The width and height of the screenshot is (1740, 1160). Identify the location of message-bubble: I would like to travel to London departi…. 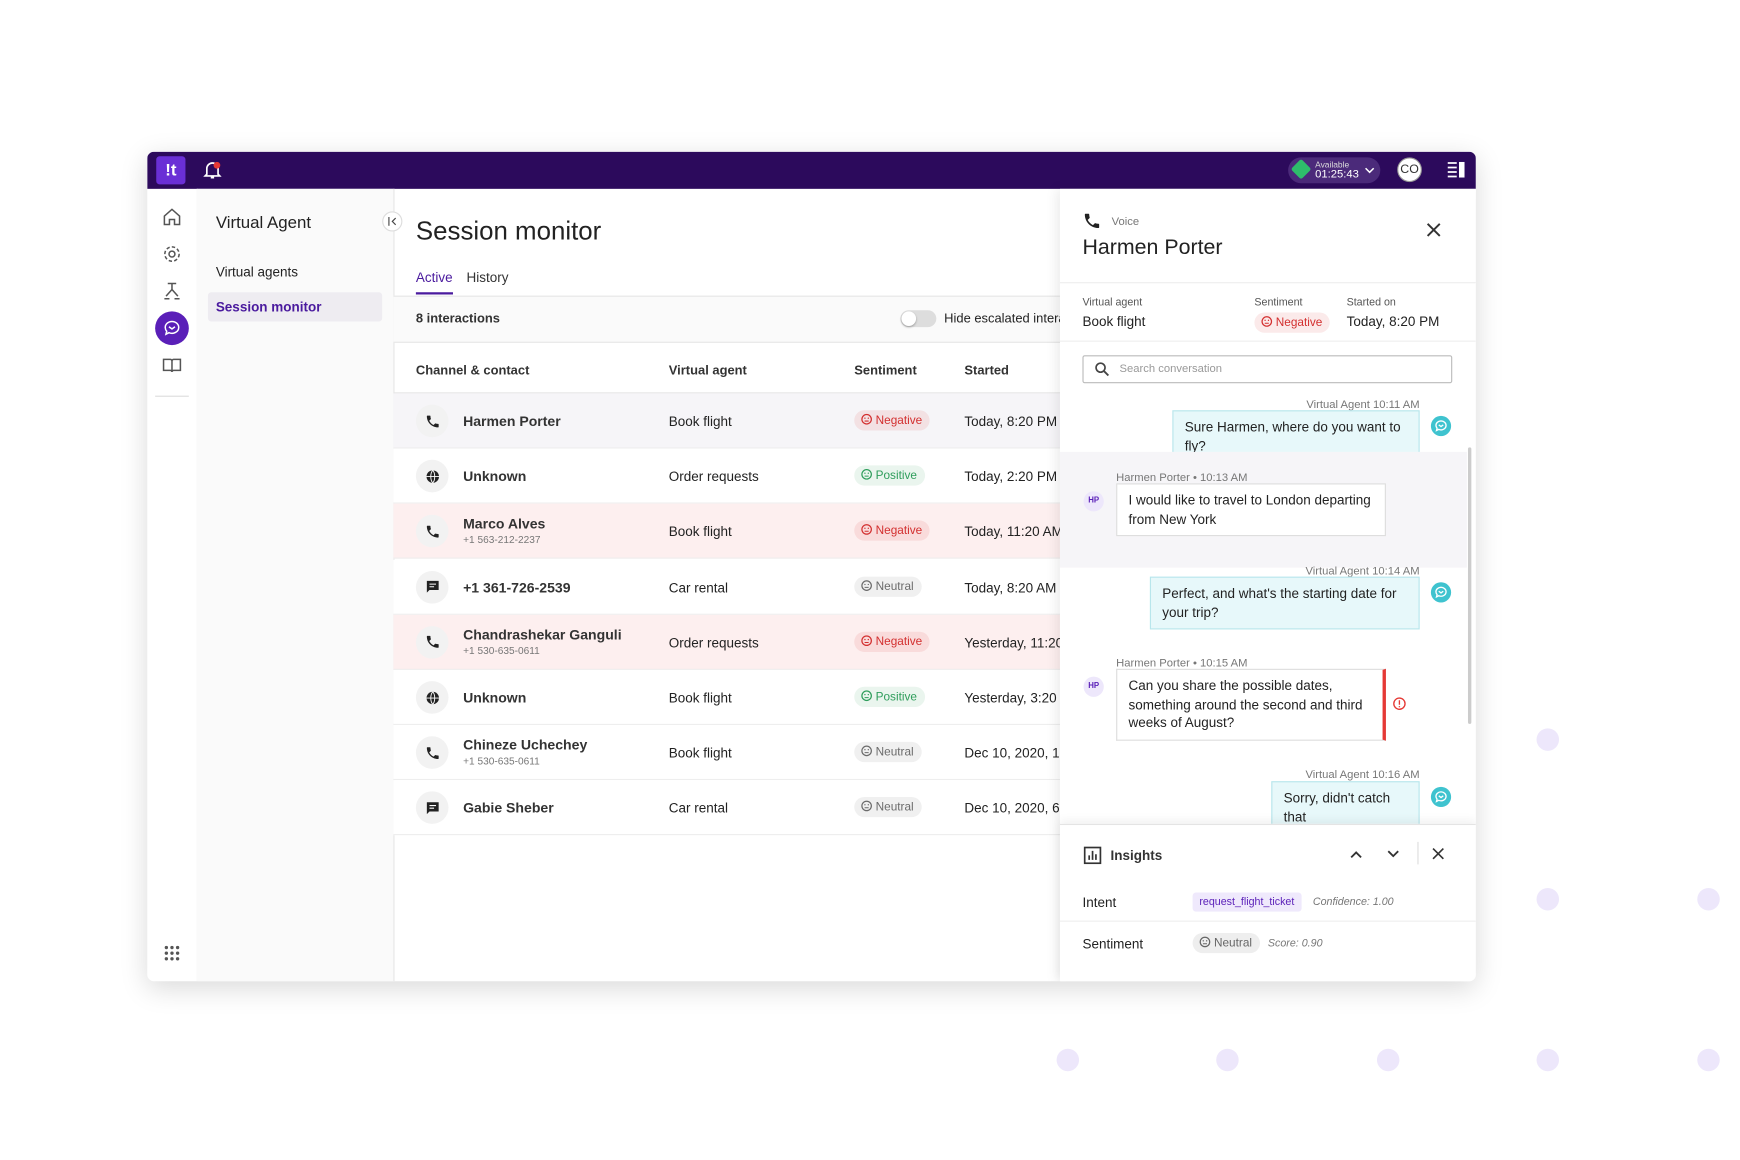
(1251, 510).